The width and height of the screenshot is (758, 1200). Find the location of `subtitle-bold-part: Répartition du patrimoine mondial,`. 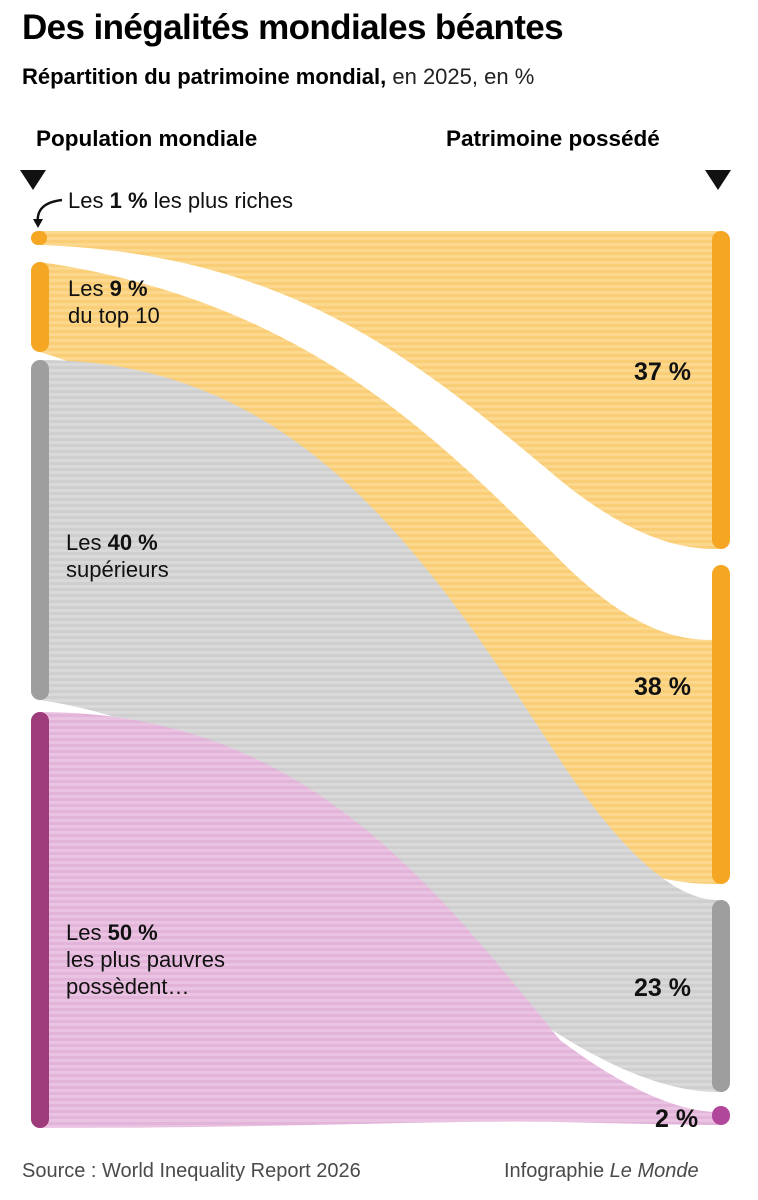

subtitle-bold-part: Répartition du patrimoine mondial, is located at coordinates (204, 76).